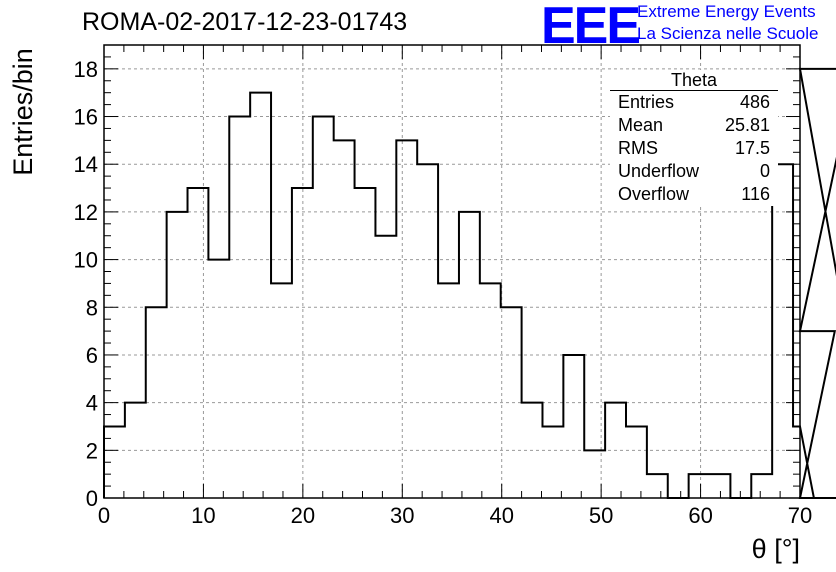 The height and width of the screenshot is (572, 836). I want to click on y-tick-label: 0, so click(92, 498).